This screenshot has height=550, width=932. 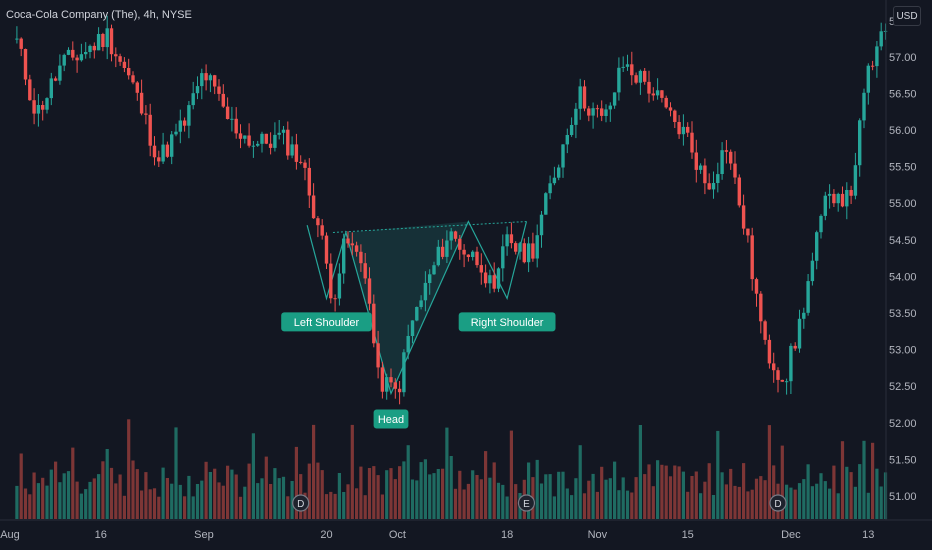 What do you see at coordinates (903, 241) in the screenshot?
I see `price-tick-label: 54.50` at bounding box center [903, 241].